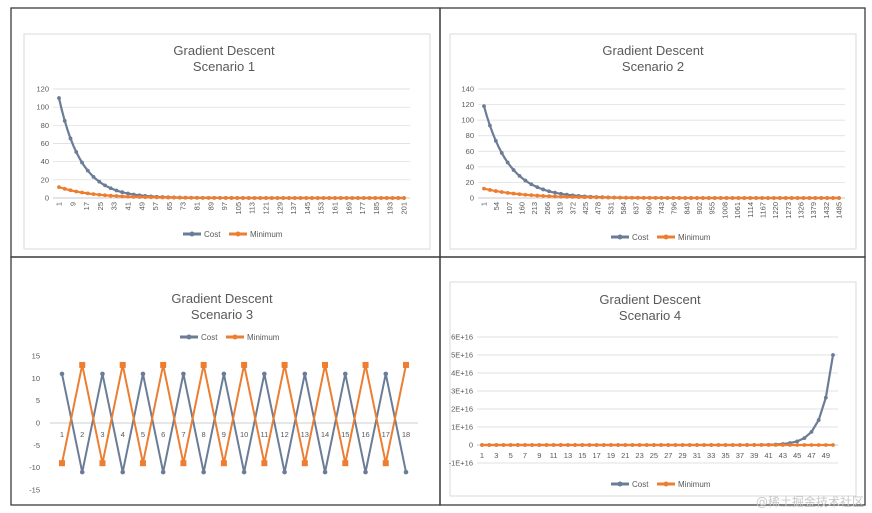 This screenshot has height=513, width=872. I want to click on x-tick-label: 18, so click(406, 434).